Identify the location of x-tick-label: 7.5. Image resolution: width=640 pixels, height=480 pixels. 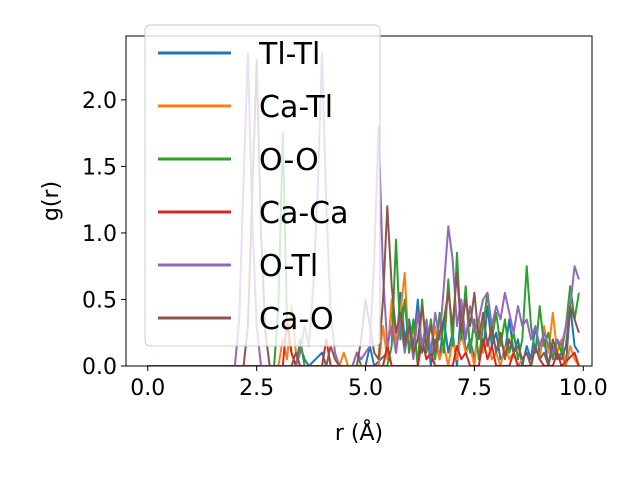
(474, 388).